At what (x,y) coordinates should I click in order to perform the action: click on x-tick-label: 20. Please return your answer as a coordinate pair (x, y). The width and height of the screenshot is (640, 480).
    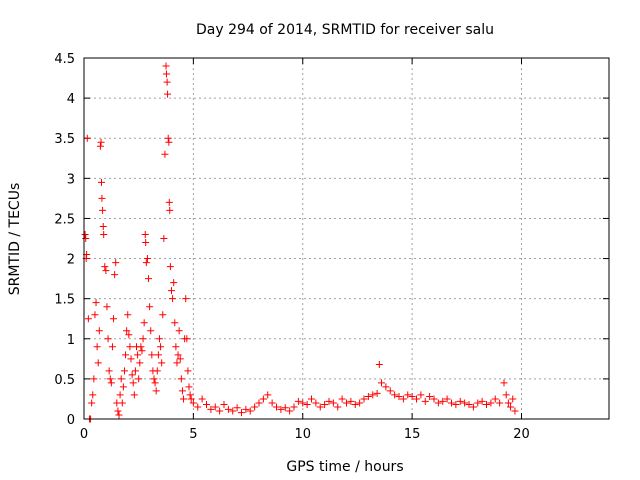
    Looking at the image, I should click on (521, 434).